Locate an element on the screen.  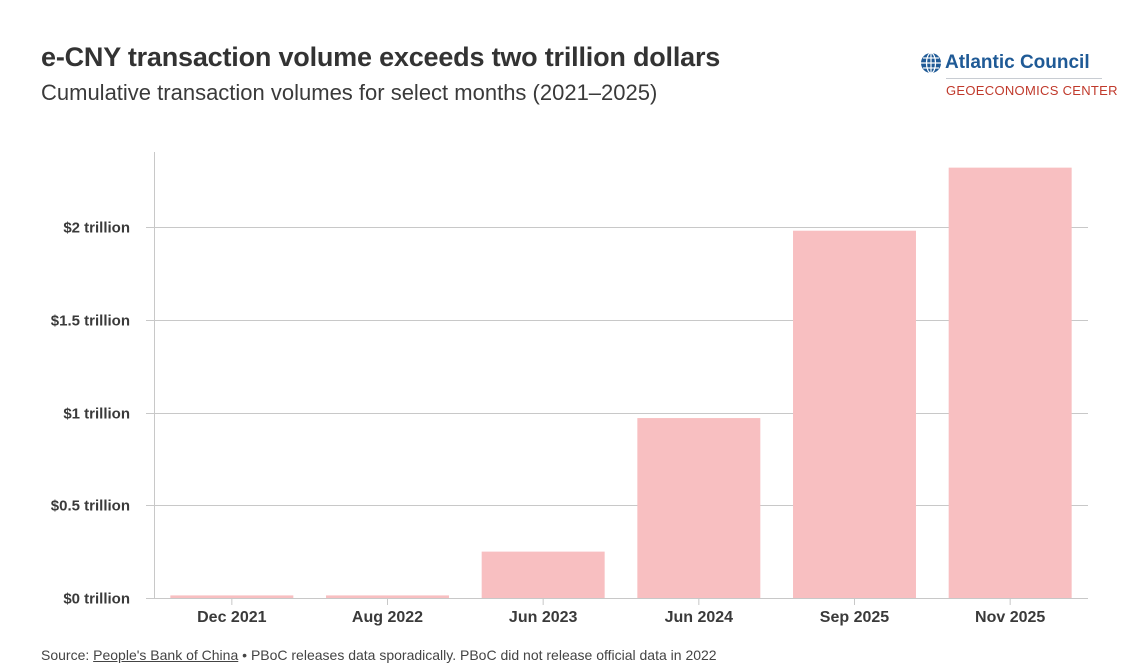
source-prefix: Source: is located at coordinates (67, 655).